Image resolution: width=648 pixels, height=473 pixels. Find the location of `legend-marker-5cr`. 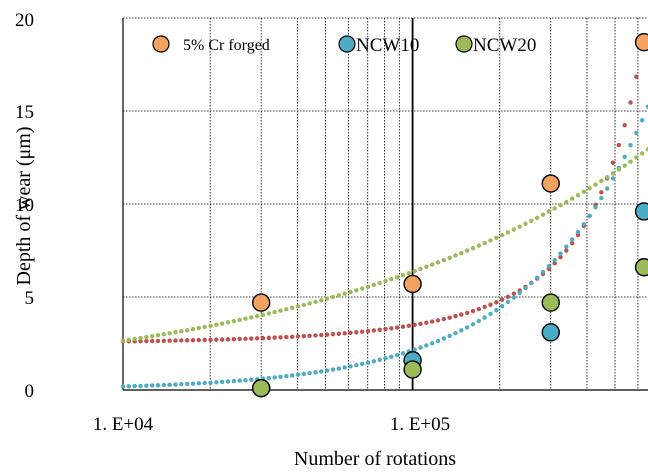

legend-marker-5cr is located at coordinates (161, 44).